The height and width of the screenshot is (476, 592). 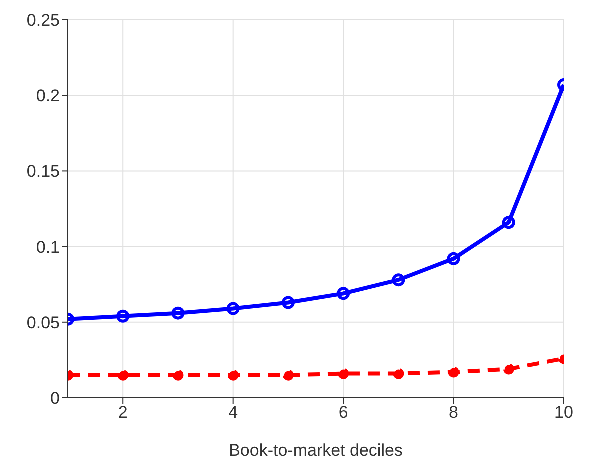 What do you see at coordinates (233, 412) in the screenshot?
I see `x-tick-label: 4` at bounding box center [233, 412].